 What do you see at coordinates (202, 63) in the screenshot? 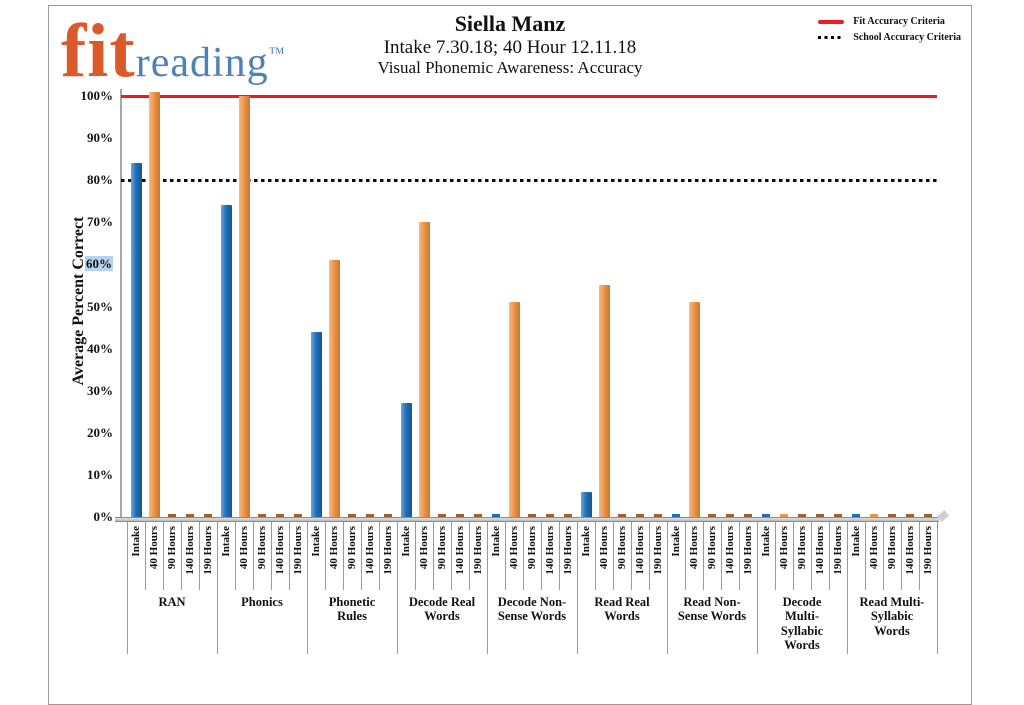
I see `logo-reading-text: reading` at bounding box center [202, 63].